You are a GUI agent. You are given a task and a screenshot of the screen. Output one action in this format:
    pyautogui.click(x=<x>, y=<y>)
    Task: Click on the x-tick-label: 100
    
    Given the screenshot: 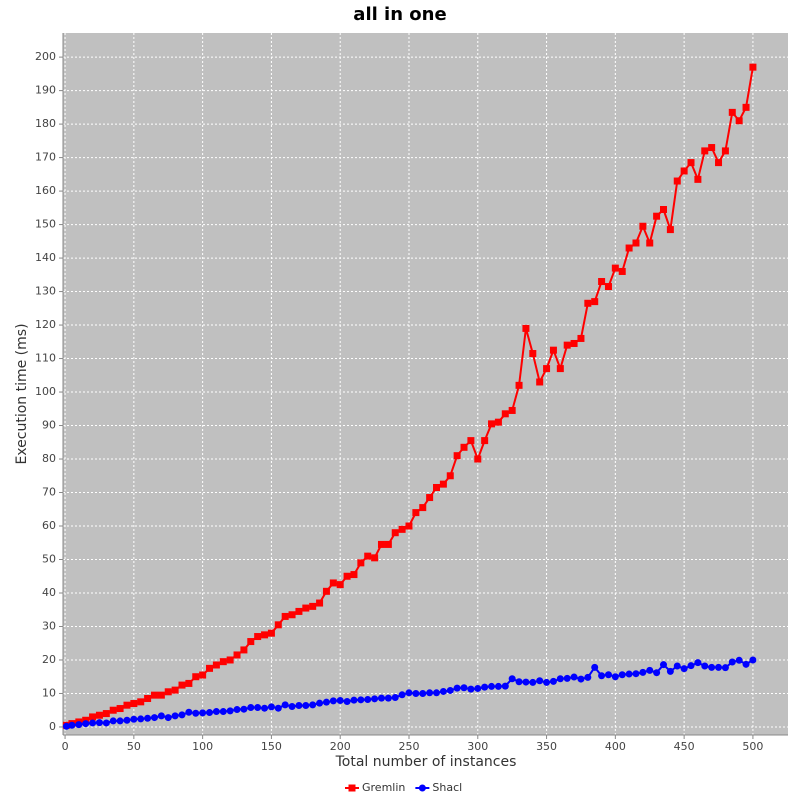 What is the action you would take?
    pyautogui.click(x=202, y=746)
    